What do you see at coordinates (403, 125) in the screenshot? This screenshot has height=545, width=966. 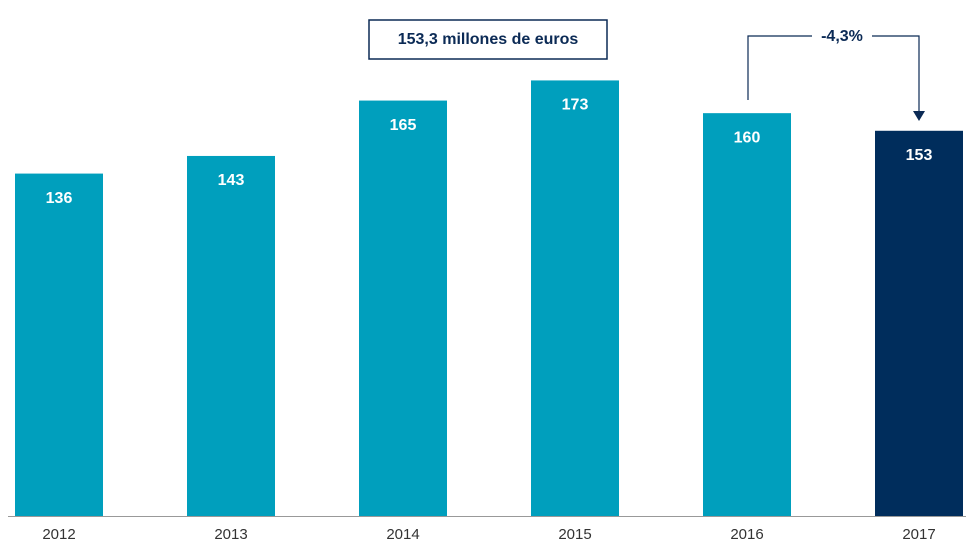 I see `value-label: 165` at bounding box center [403, 125].